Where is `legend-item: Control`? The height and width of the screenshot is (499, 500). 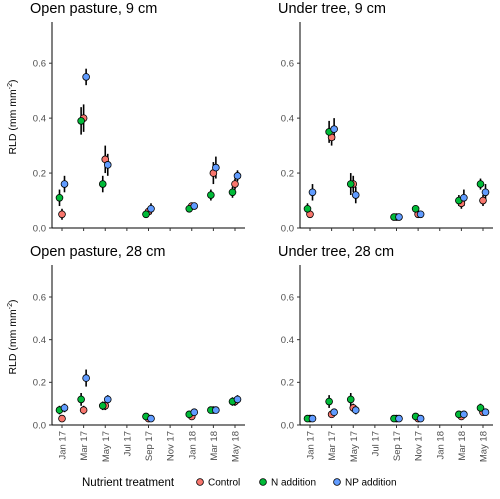
legend-item: Control is located at coordinates (218, 483).